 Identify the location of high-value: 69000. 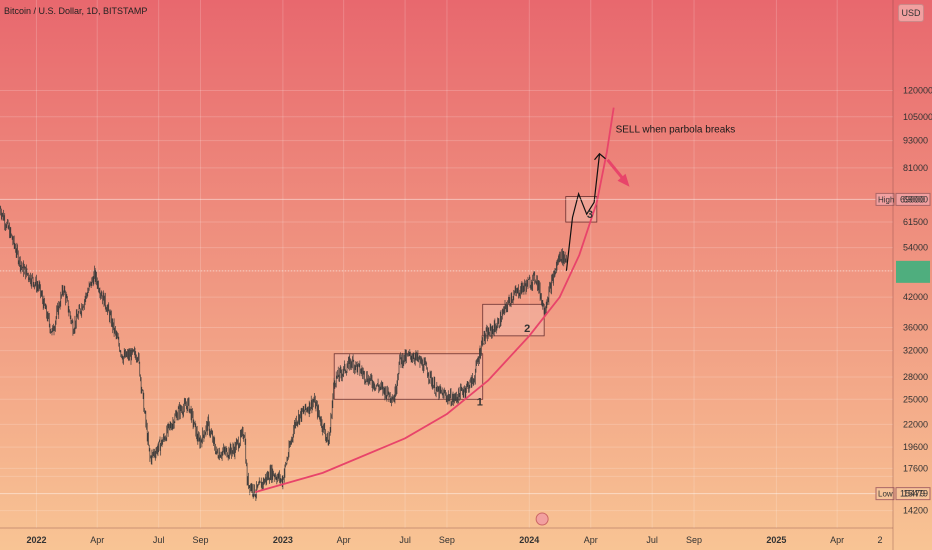
(912, 199).